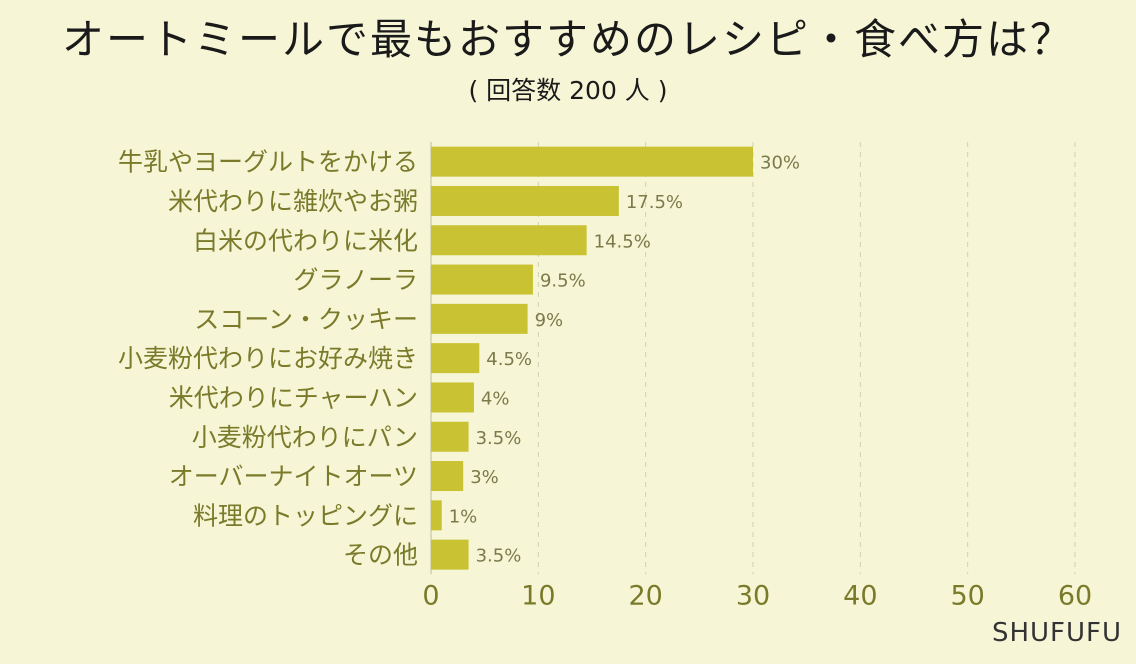 The width and height of the screenshot is (1136, 664). Describe the element at coordinates (568, 90) in the screenshot. I see `chart-subtitle: ( 回答数 200 人 )` at that location.